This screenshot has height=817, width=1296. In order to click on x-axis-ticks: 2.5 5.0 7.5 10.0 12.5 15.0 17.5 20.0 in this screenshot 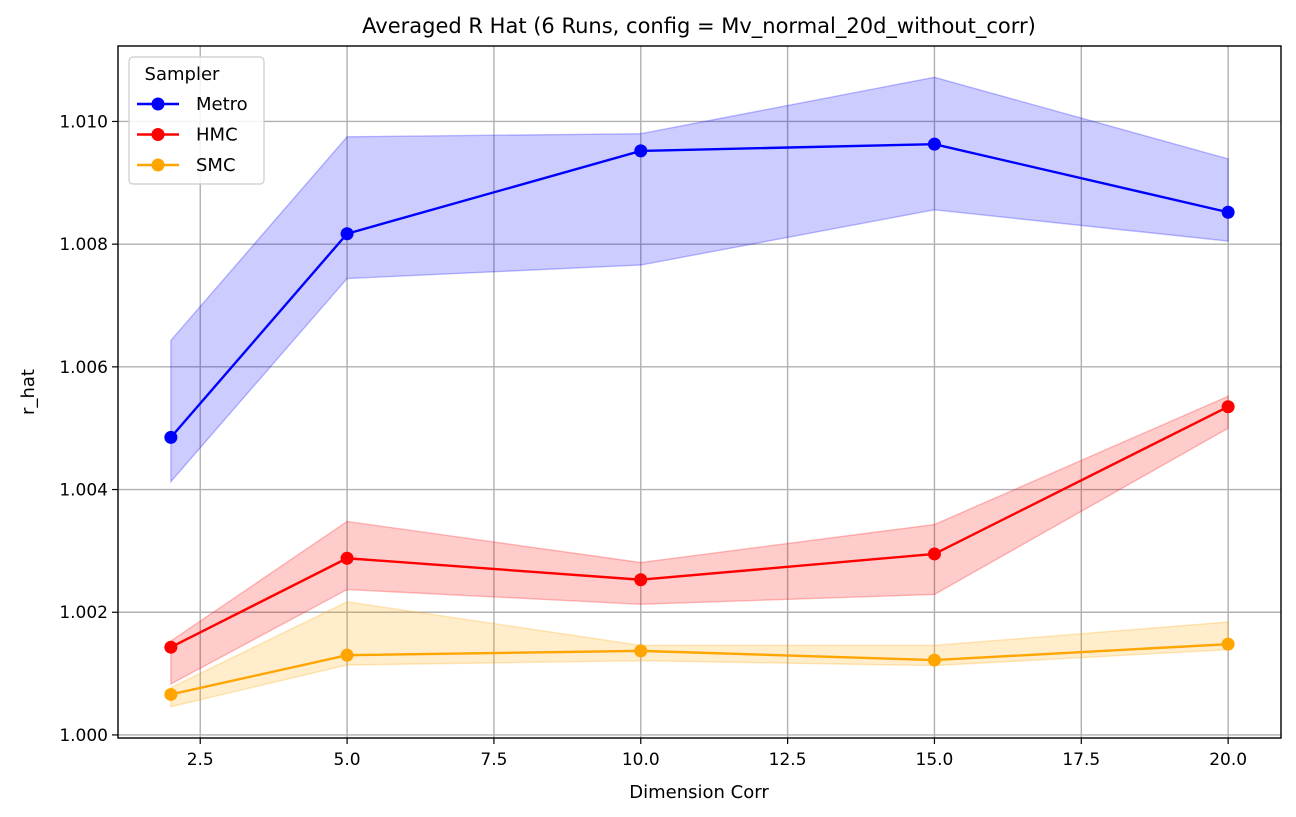, I will do `click(717, 754)`.